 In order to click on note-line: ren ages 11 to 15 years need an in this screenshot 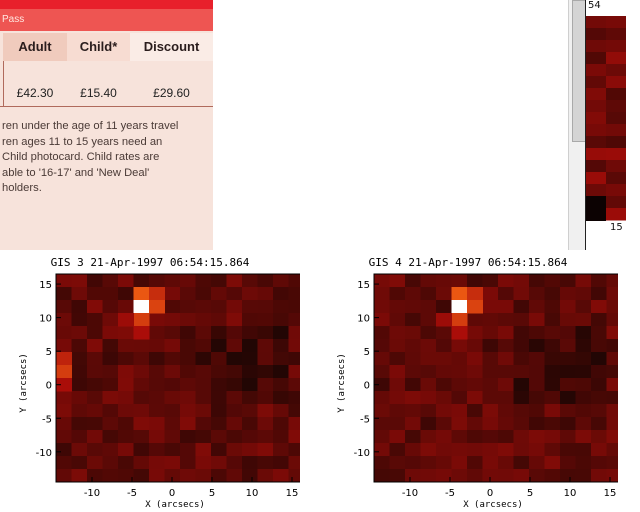, I will do `click(82, 141)`.